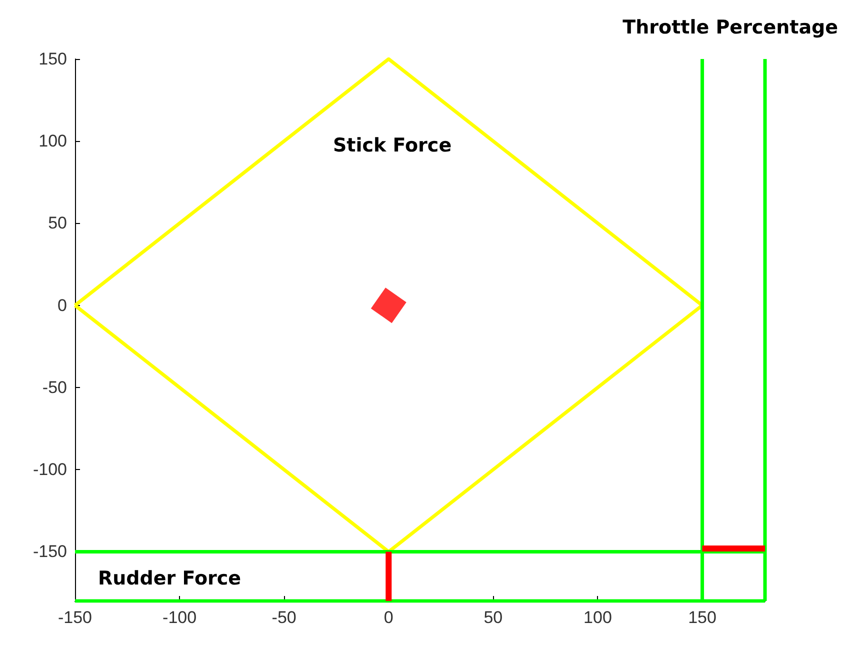 The height and width of the screenshot is (668, 852). What do you see at coordinates (52, 59) in the screenshot?
I see `y-tick-label: 150` at bounding box center [52, 59].